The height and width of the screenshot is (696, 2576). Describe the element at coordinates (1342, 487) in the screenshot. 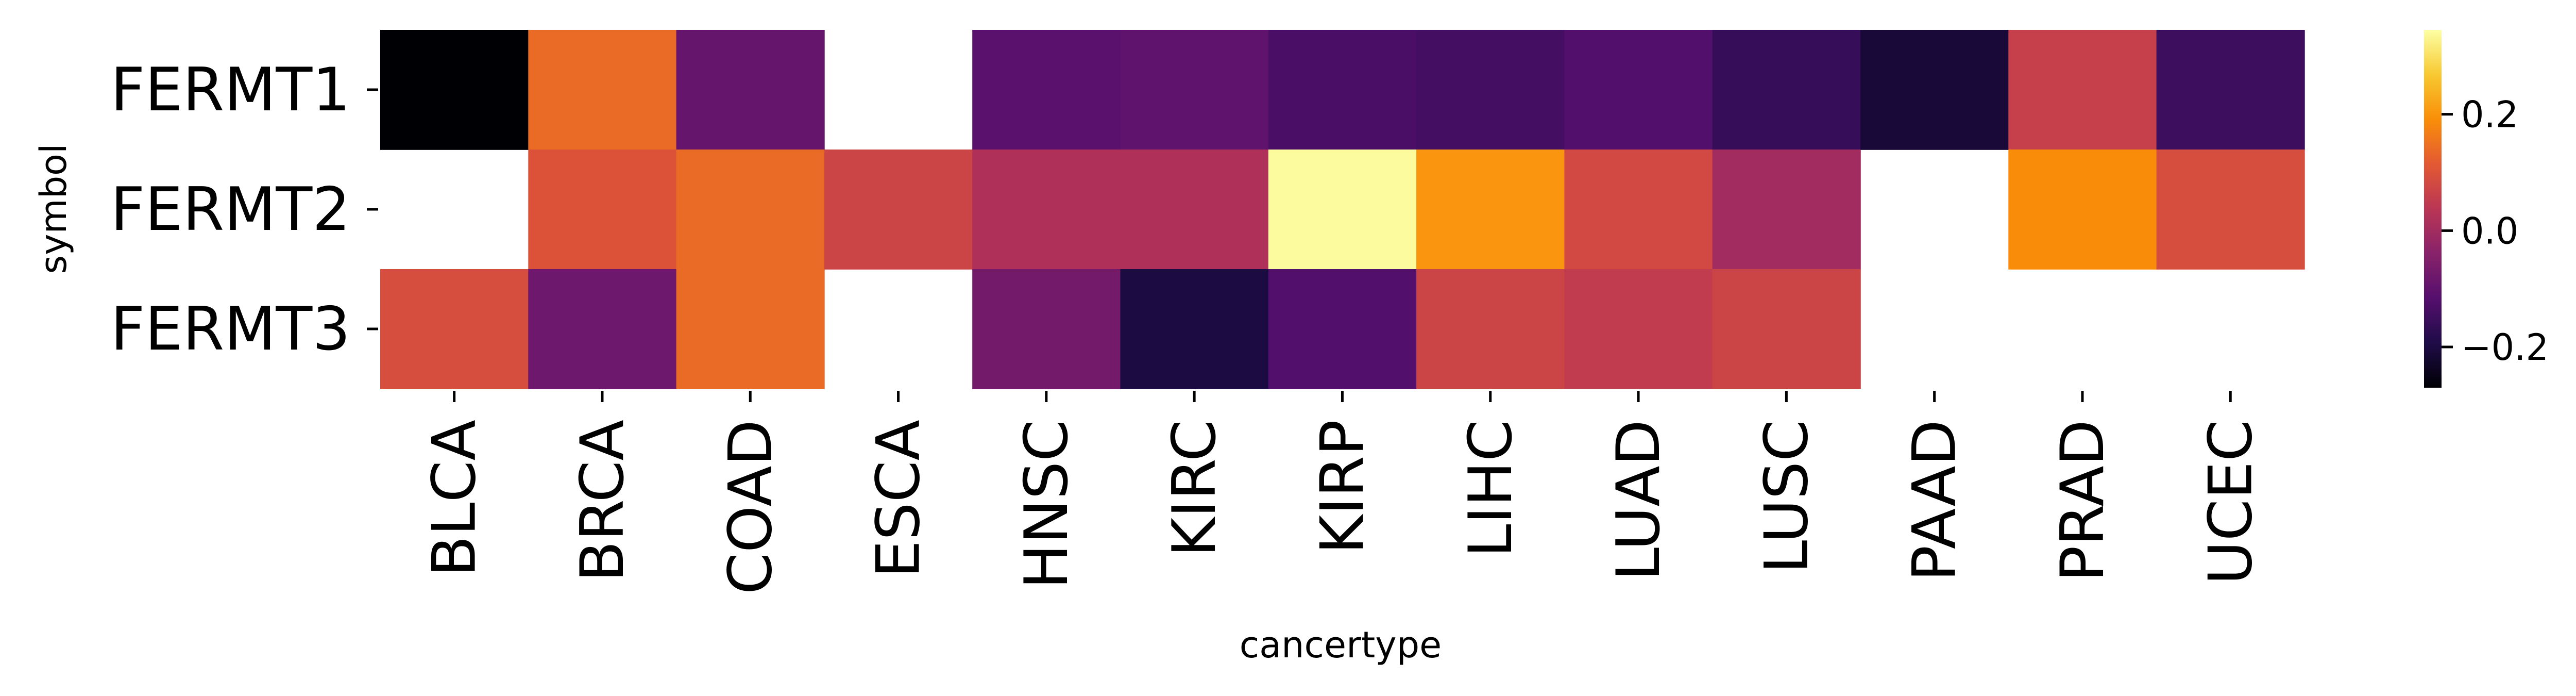

I see `x-tick-label: KIRP` at that location.